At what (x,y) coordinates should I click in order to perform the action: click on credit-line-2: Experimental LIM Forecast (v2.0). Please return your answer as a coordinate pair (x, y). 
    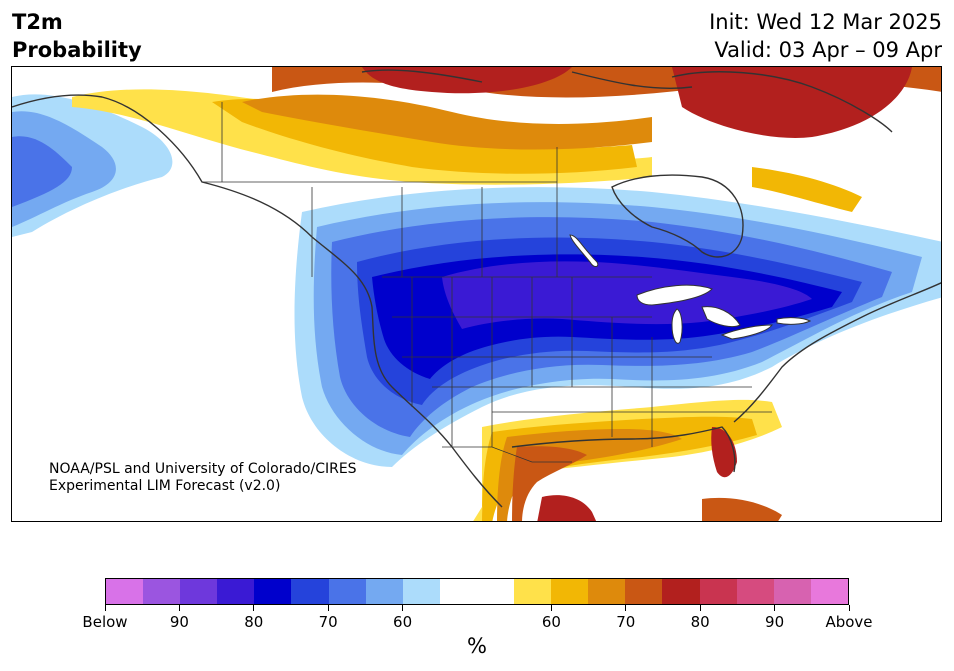
    Looking at the image, I should click on (165, 486).